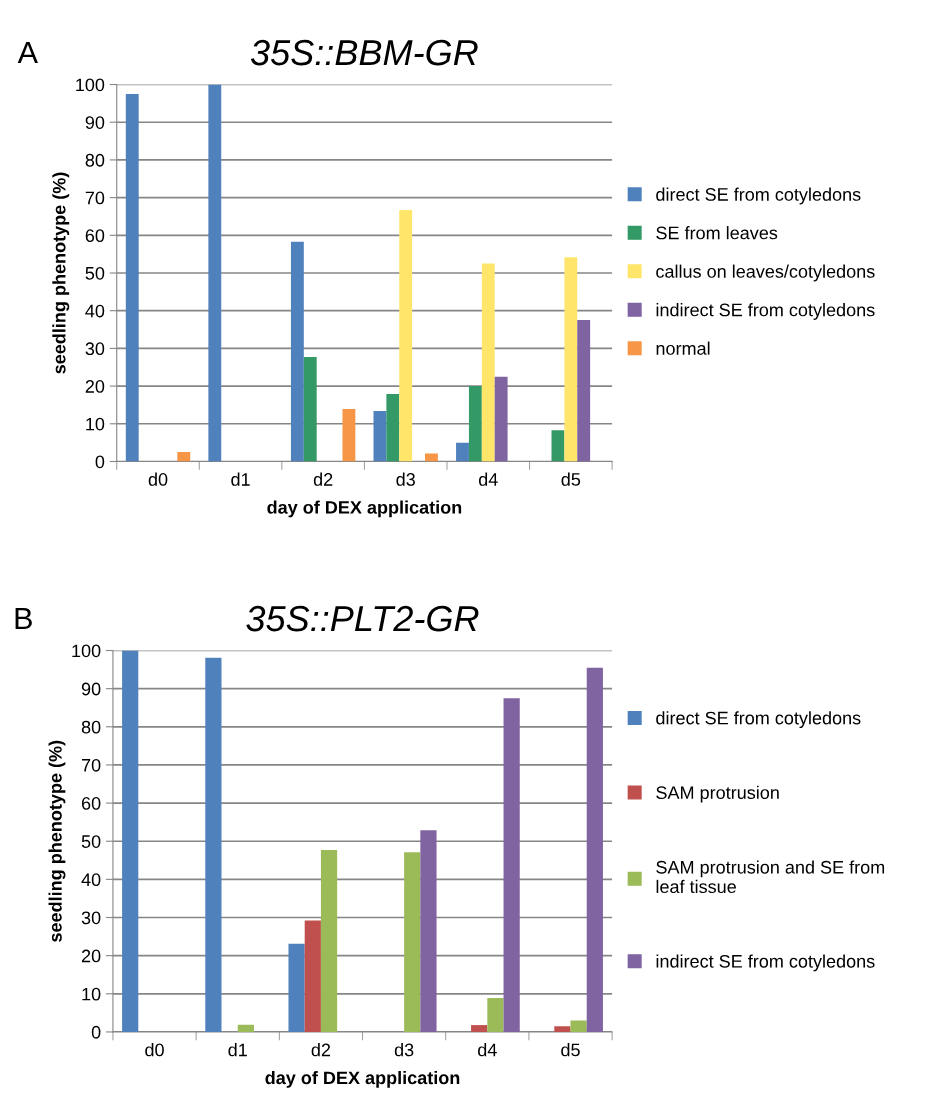  Describe the element at coordinates (27, 53) in the screenshot. I see `text: A` at that location.